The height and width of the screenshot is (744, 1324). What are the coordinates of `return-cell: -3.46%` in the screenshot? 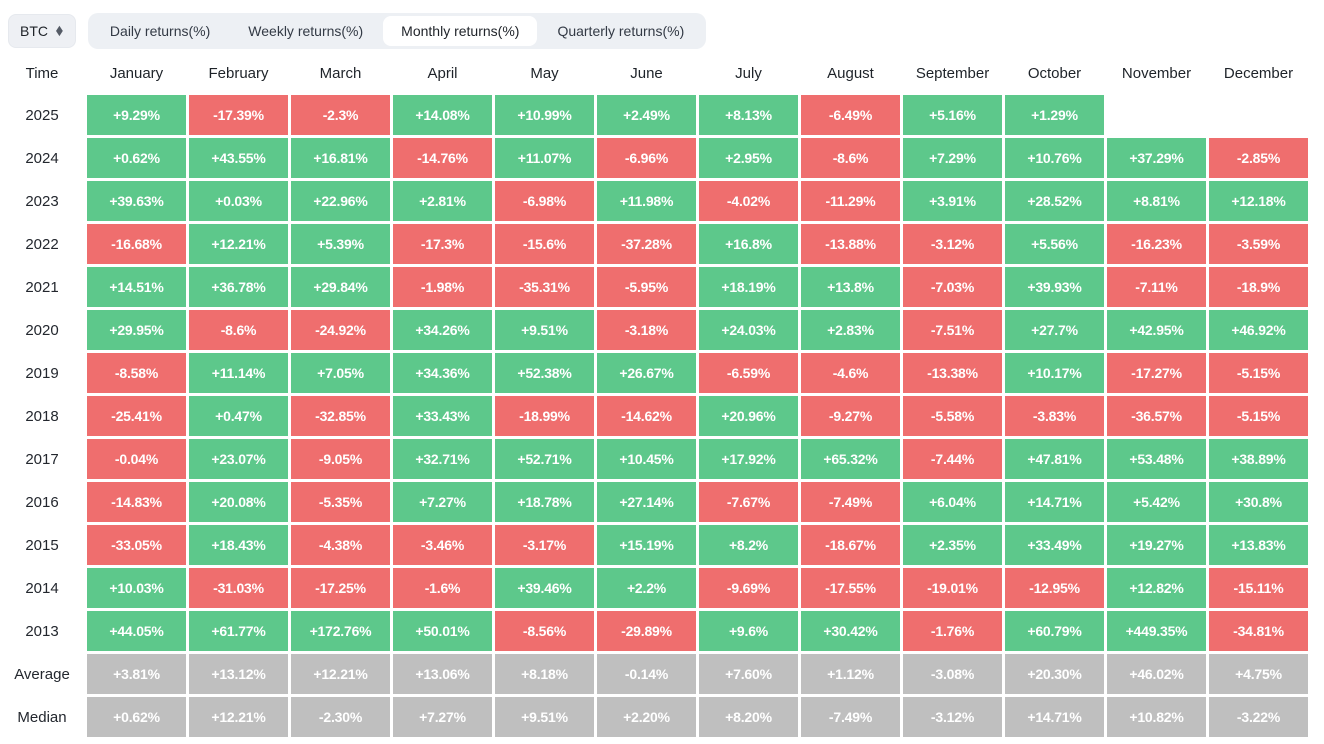 It's located at (442, 545).